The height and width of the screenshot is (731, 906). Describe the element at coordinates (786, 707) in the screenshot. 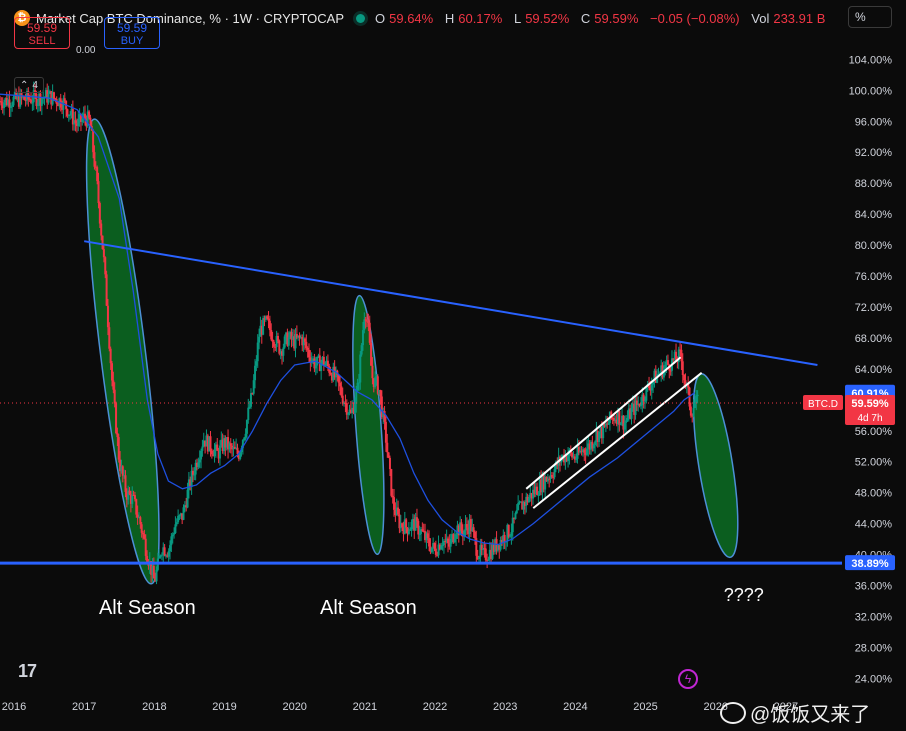

I see `x-tick-label: 2027` at that location.